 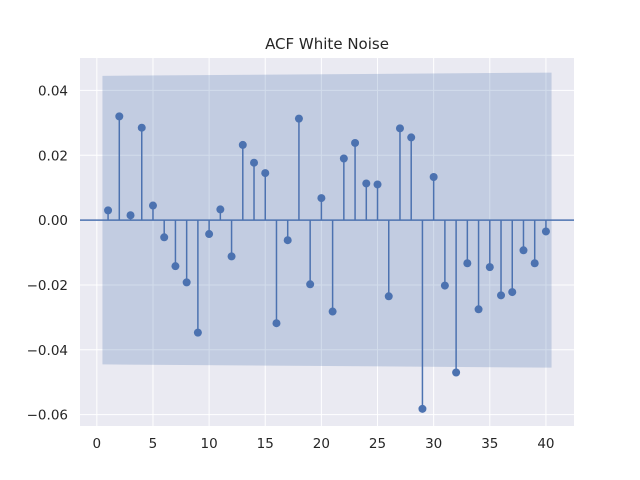 I want to click on x-tick-labels: 0 5 10 15 20 25 30 35 40, so click(x=324, y=444).